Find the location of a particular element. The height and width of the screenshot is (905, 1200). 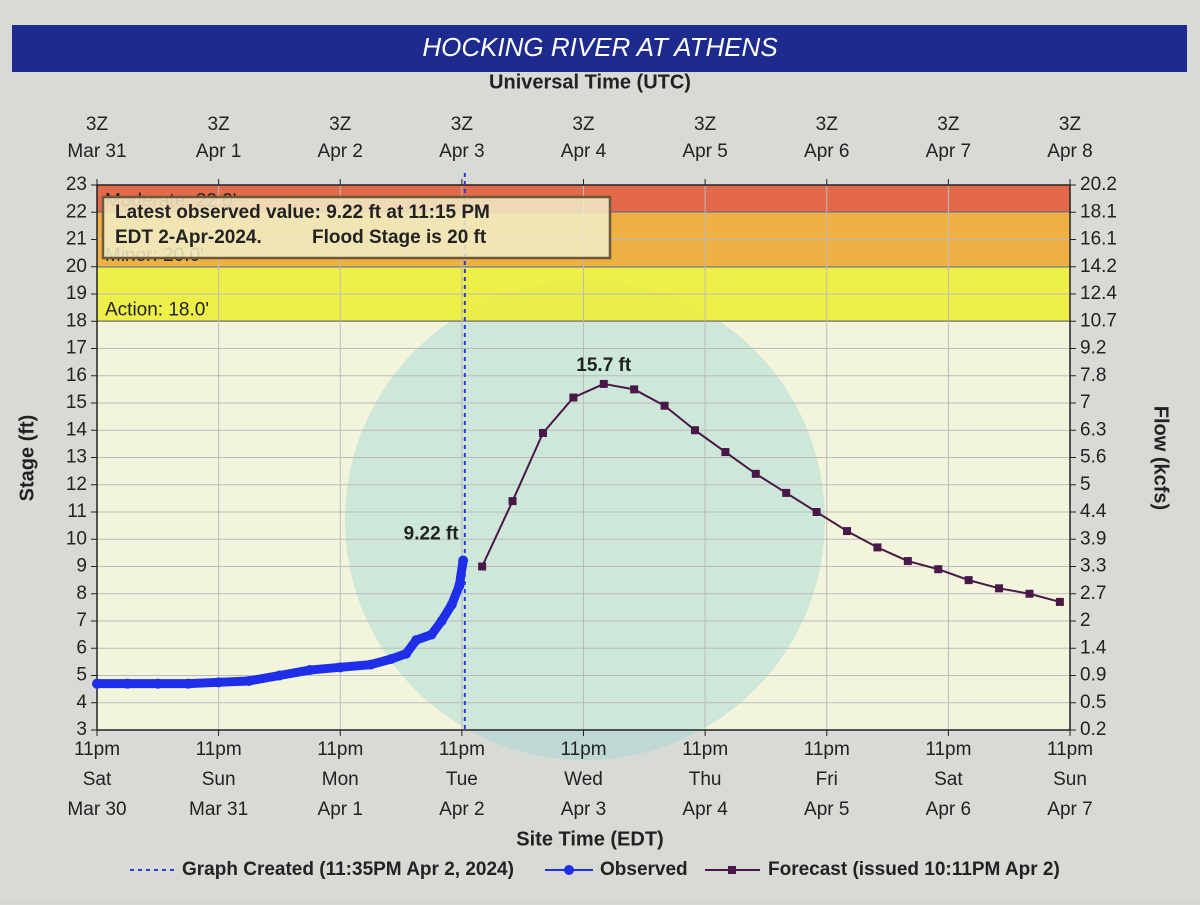

y2-axis-title: Flow (kcfs) is located at coordinates (1161, 458).